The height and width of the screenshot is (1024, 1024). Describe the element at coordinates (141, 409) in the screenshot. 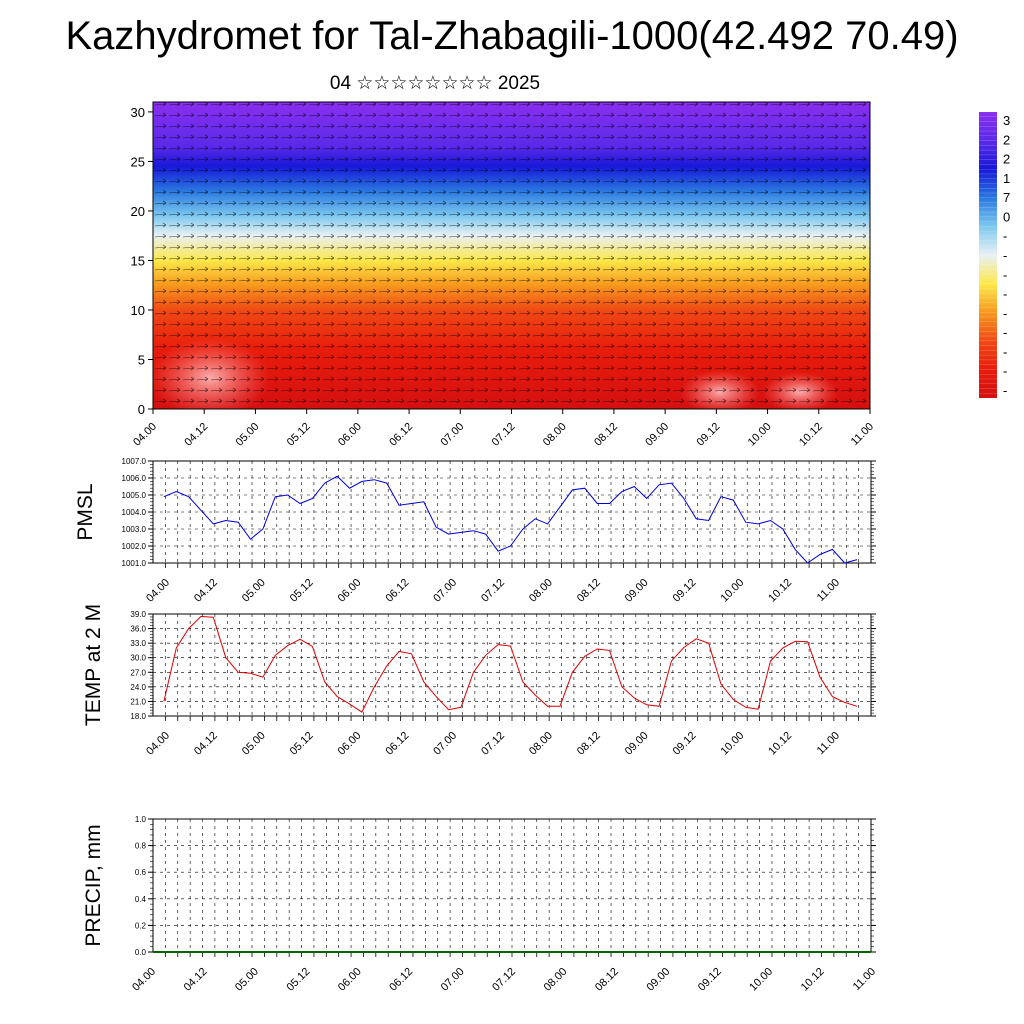

I see `y-tick-label: 0` at that location.